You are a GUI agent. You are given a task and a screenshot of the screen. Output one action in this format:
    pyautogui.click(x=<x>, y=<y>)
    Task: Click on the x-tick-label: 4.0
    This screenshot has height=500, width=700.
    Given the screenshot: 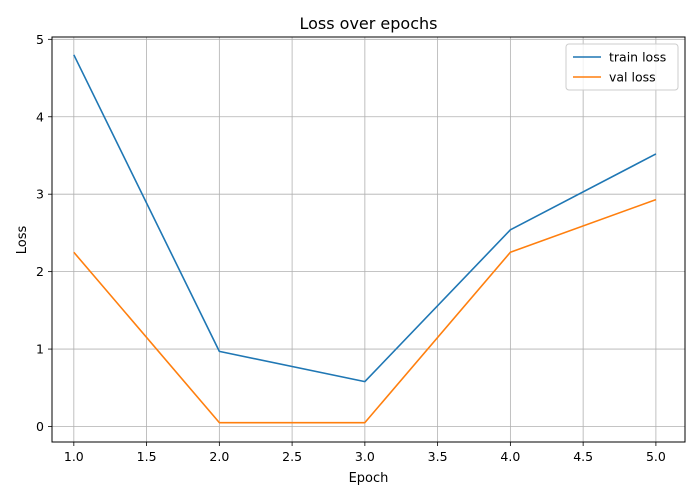 What is the action you would take?
    pyautogui.click(x=510, y=456)
    